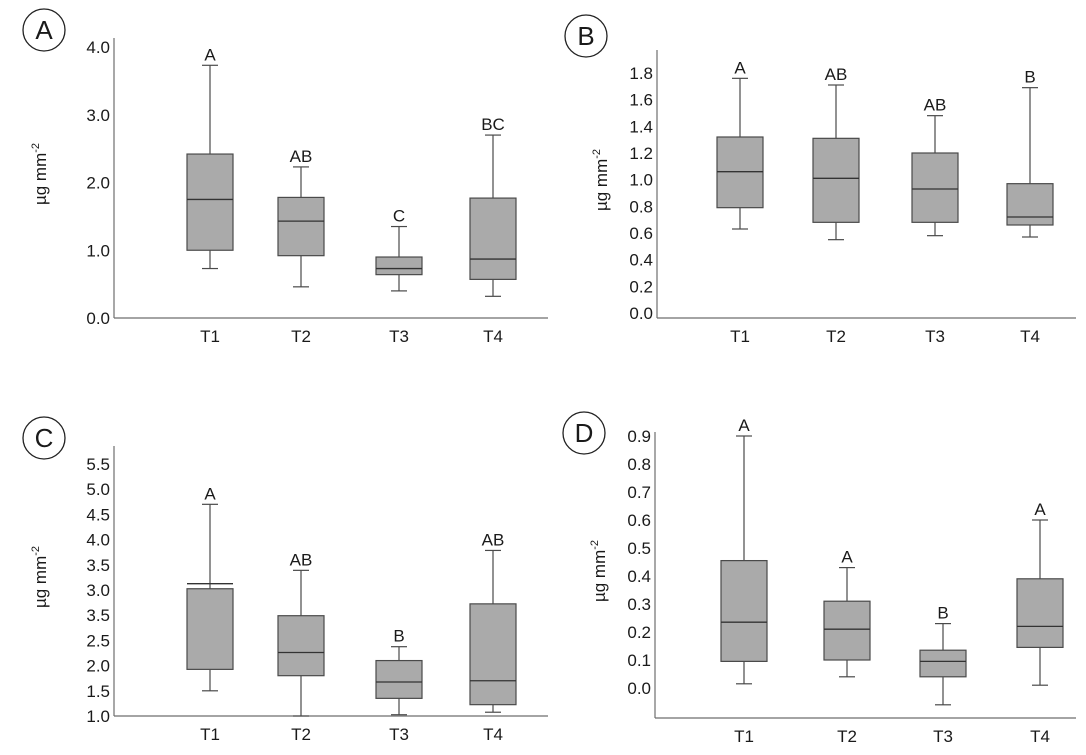  I want to click on box-t3: AB, so click(935, 166).